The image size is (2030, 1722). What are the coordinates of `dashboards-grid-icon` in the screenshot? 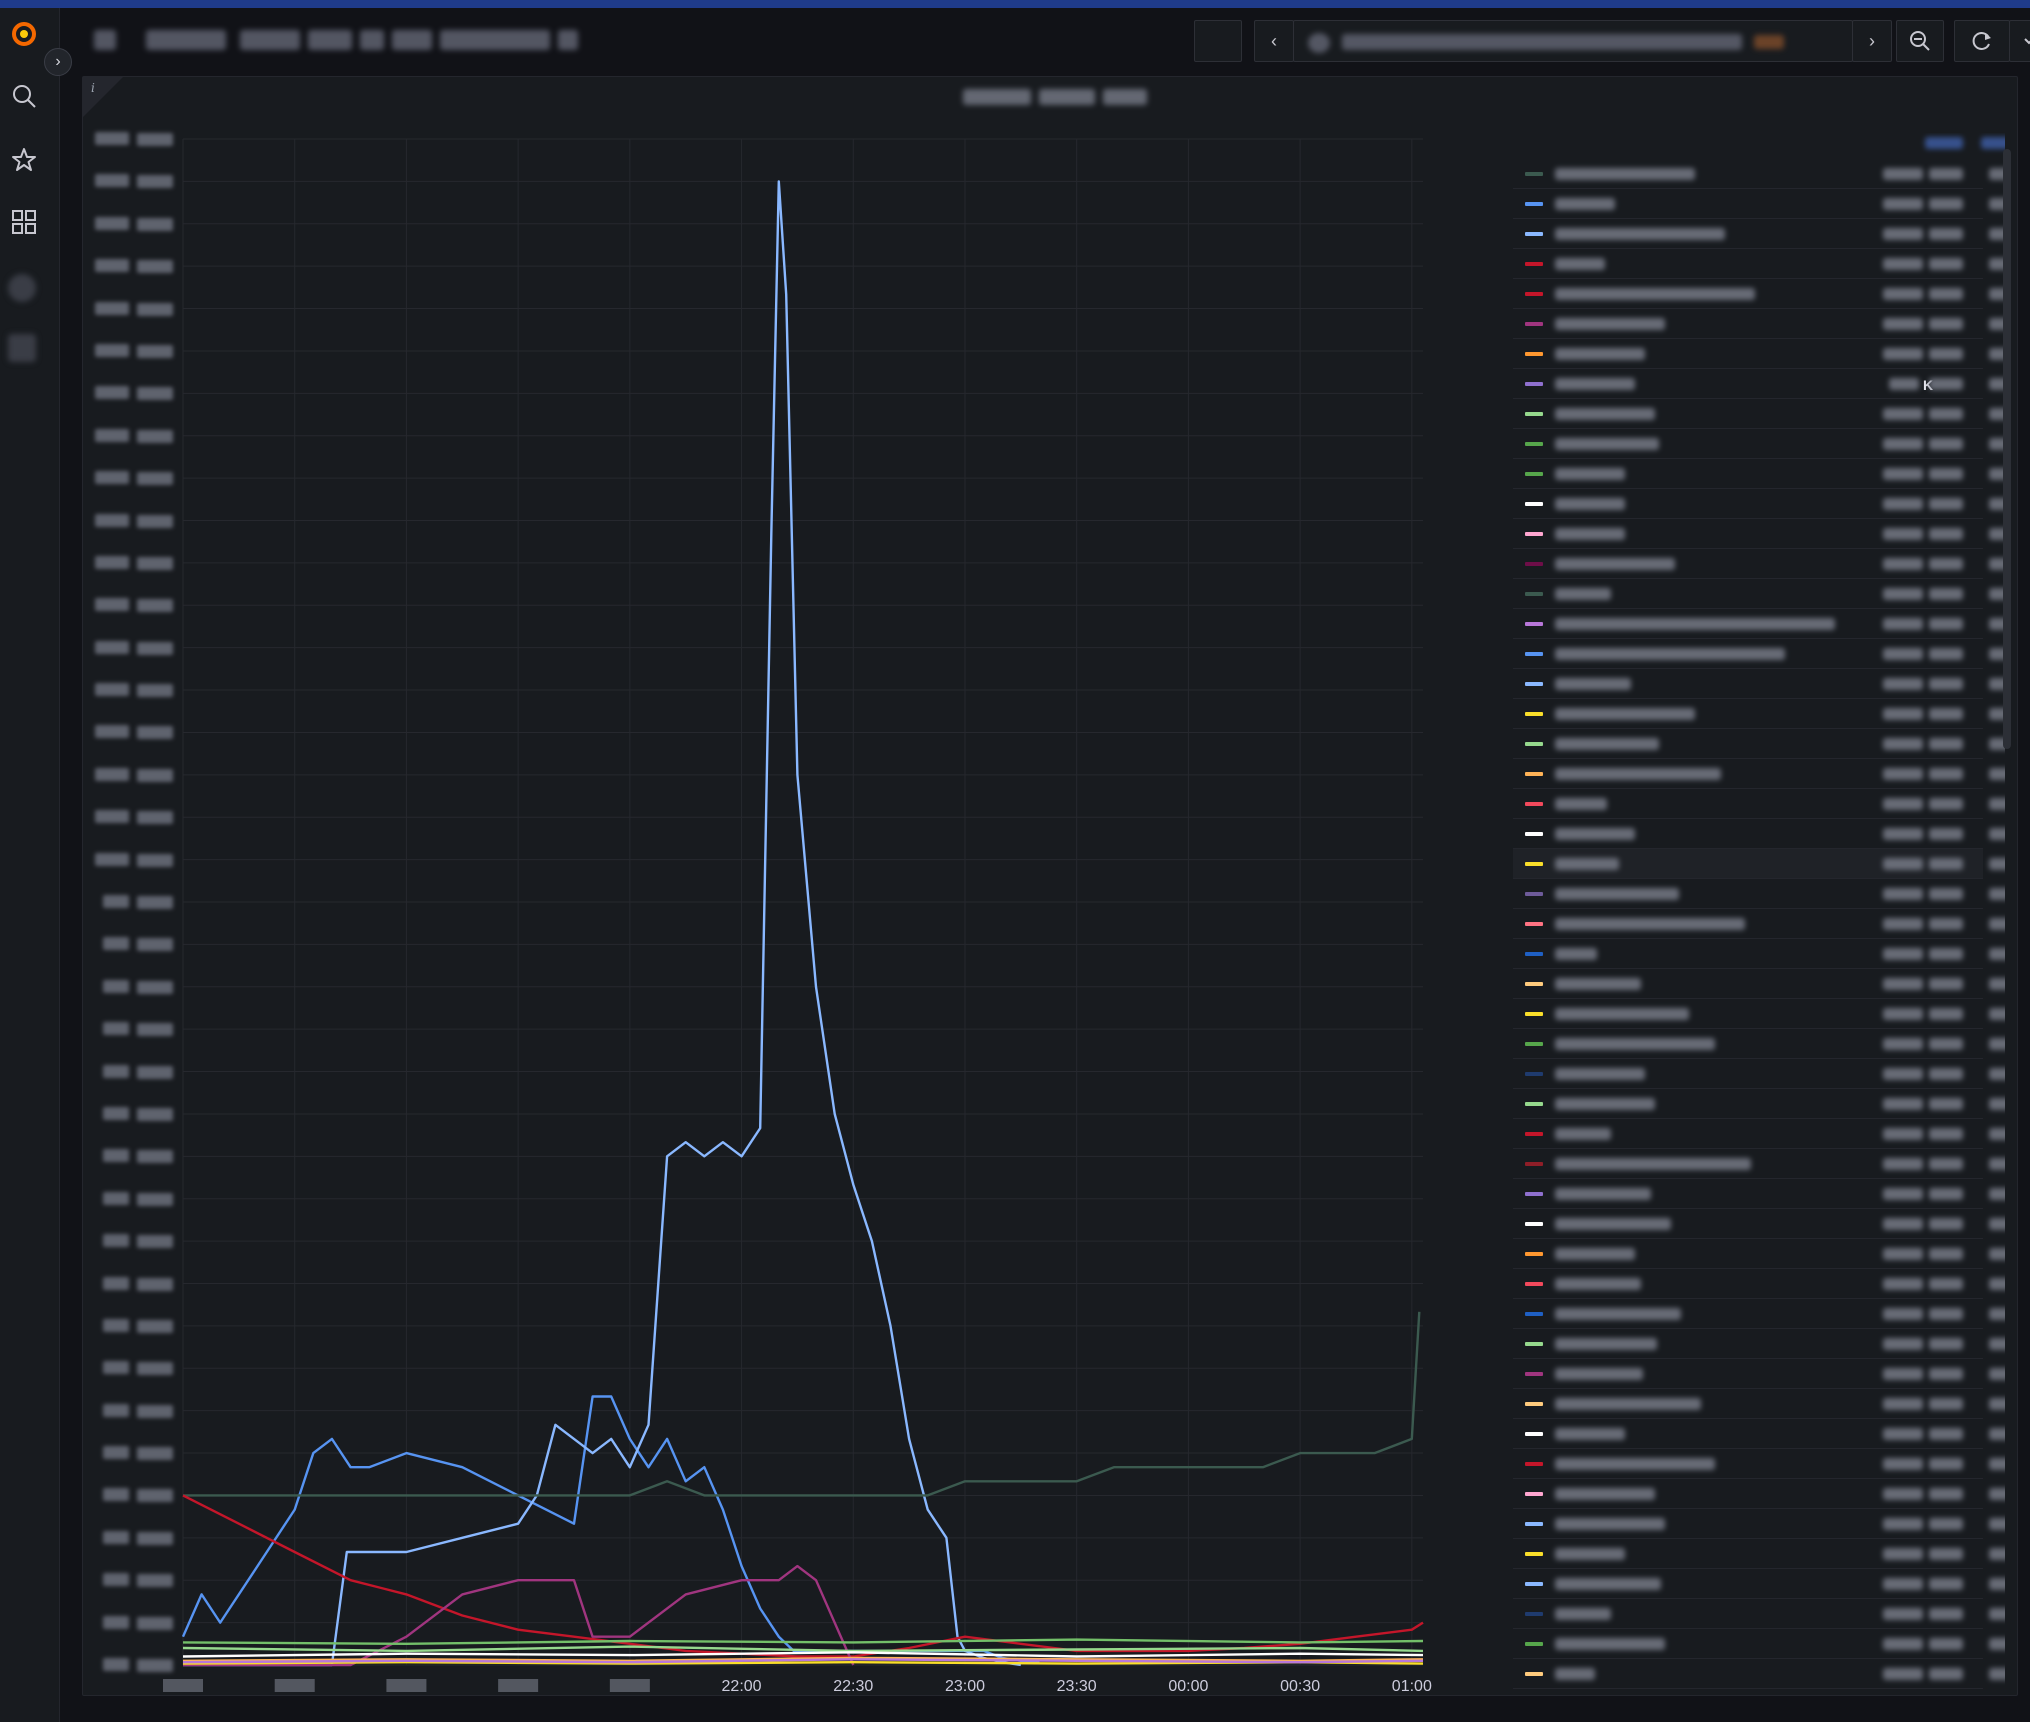 It's located at (24, 222).